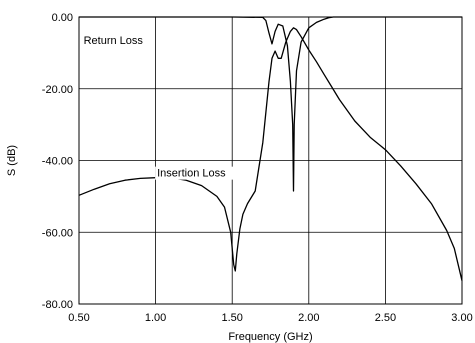 The image size is (475, 343). What do you see at coordinates (270, 318) in the screenshot?
I see `x-axis-ticks: 0.50 1.00 1.50 2.00 2.50 3.00` at bounding box center [270, 318].